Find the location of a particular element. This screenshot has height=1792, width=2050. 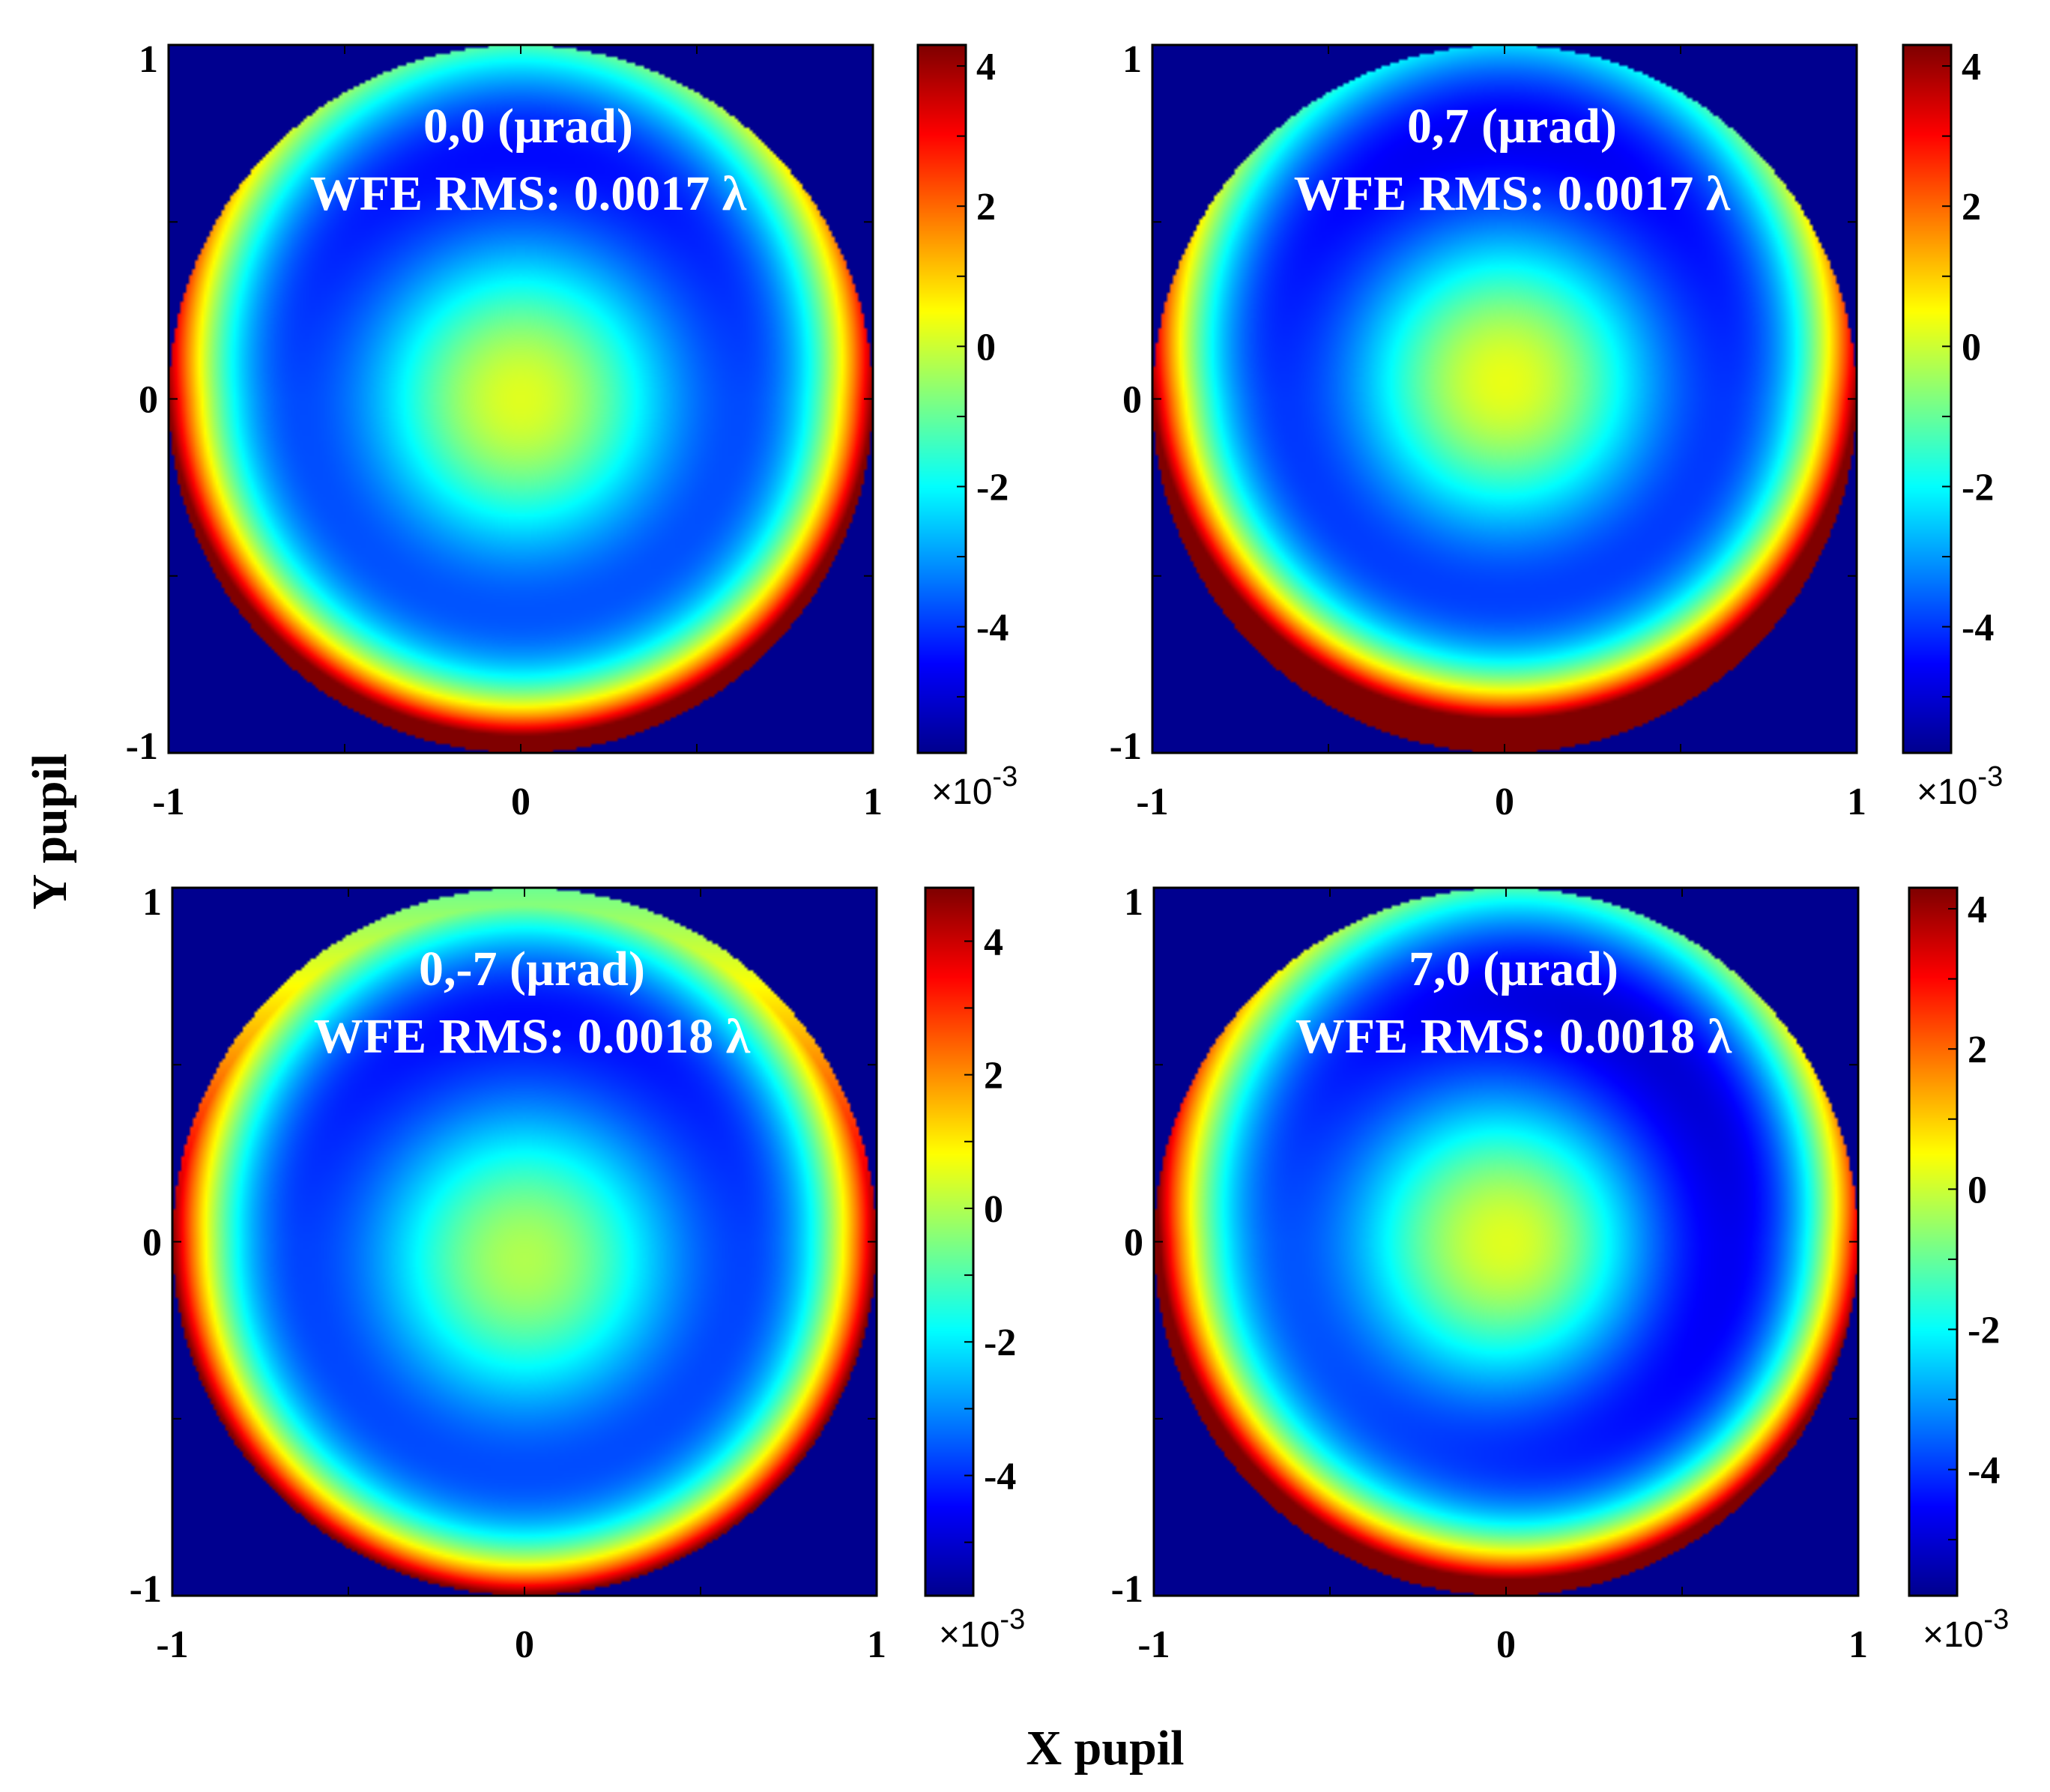

panel-title: 0,-7 (µrad) is located at coordinates (532, 969).